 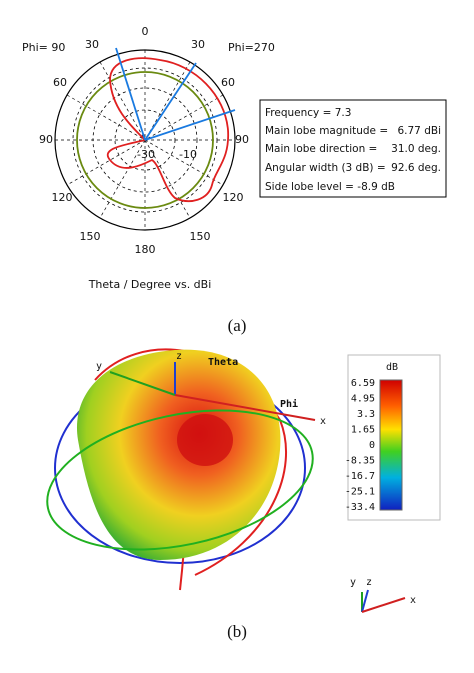 I want to click on caption: (b), so click(x=237, y=631).